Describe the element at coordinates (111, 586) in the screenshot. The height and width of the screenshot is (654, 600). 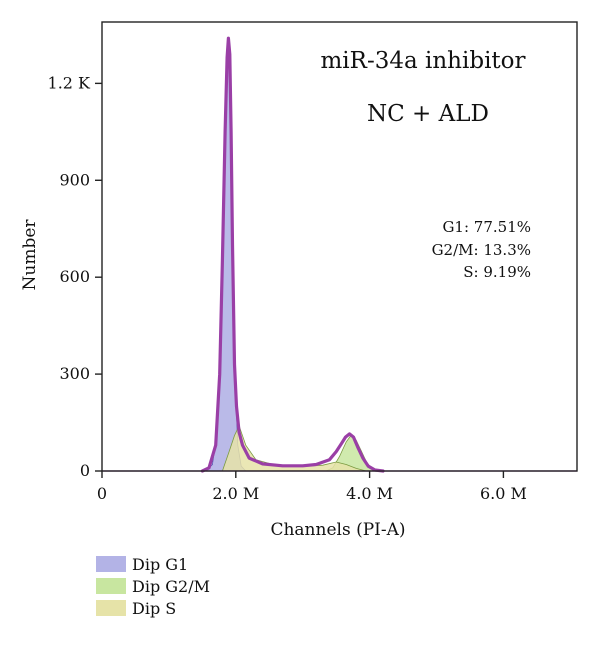
I see `legend-swatch-dip-g2m` at that location.